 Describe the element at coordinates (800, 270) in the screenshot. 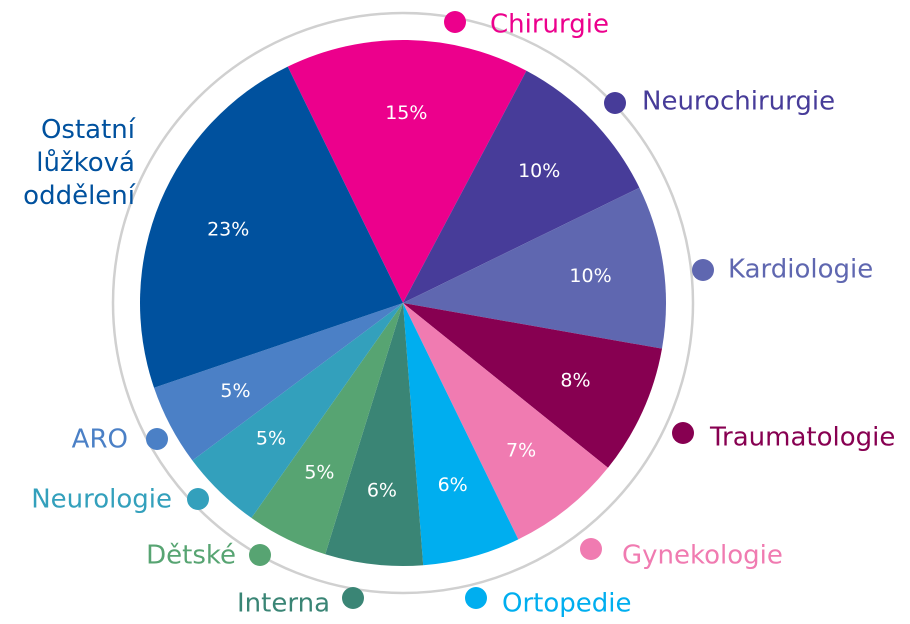

I see `category-label: Kardiologie` at that location.